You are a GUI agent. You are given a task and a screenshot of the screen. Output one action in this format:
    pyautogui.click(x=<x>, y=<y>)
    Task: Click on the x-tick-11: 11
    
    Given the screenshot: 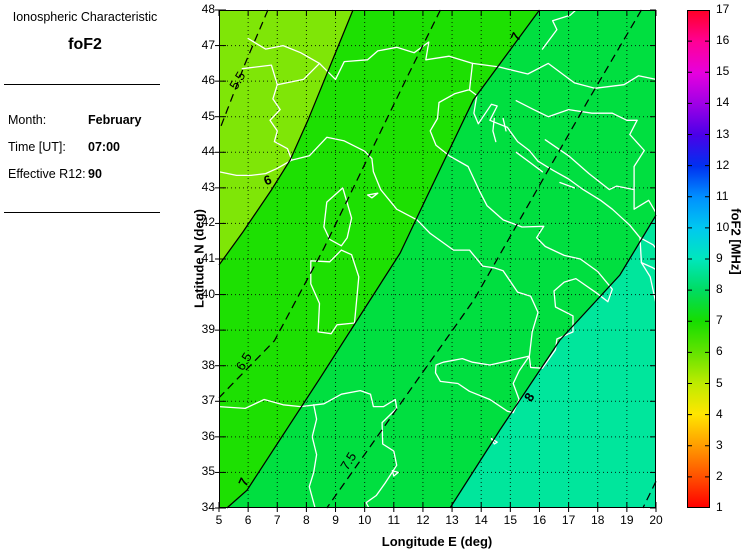 What is the action you would take?
    pyautogui.click(x=394, y=520)
    